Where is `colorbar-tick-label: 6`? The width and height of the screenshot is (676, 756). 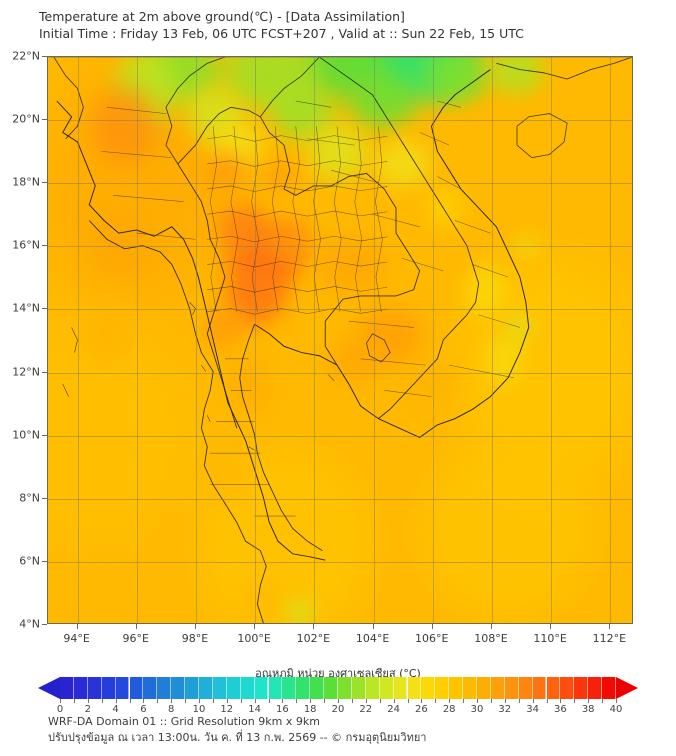
colorbar-tick-label: 6 is located at coordinates (143, 709).